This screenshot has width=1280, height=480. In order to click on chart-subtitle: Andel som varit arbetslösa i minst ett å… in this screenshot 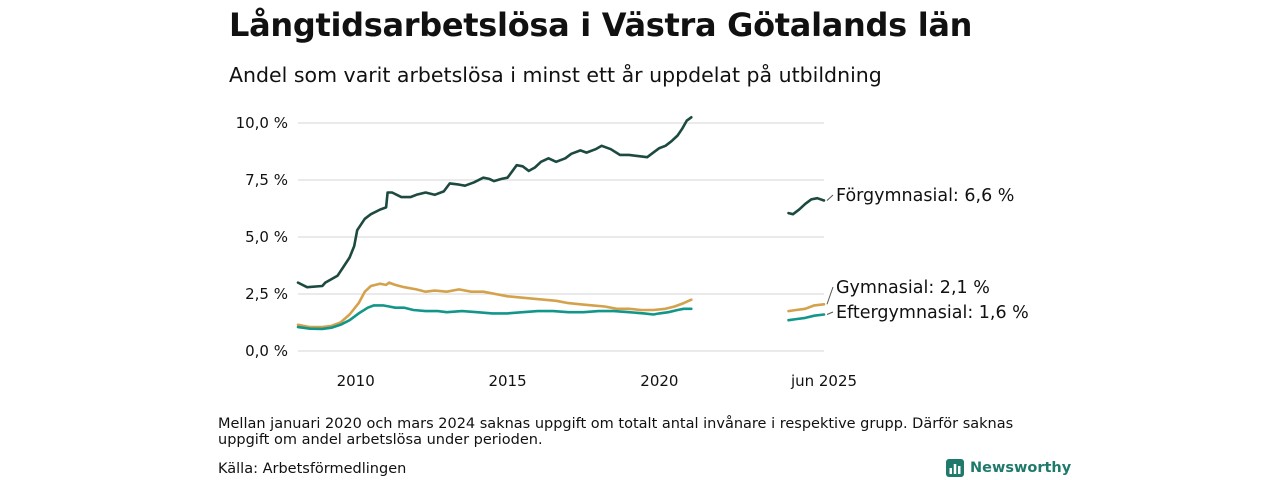, I will do `click(555, 75)`.